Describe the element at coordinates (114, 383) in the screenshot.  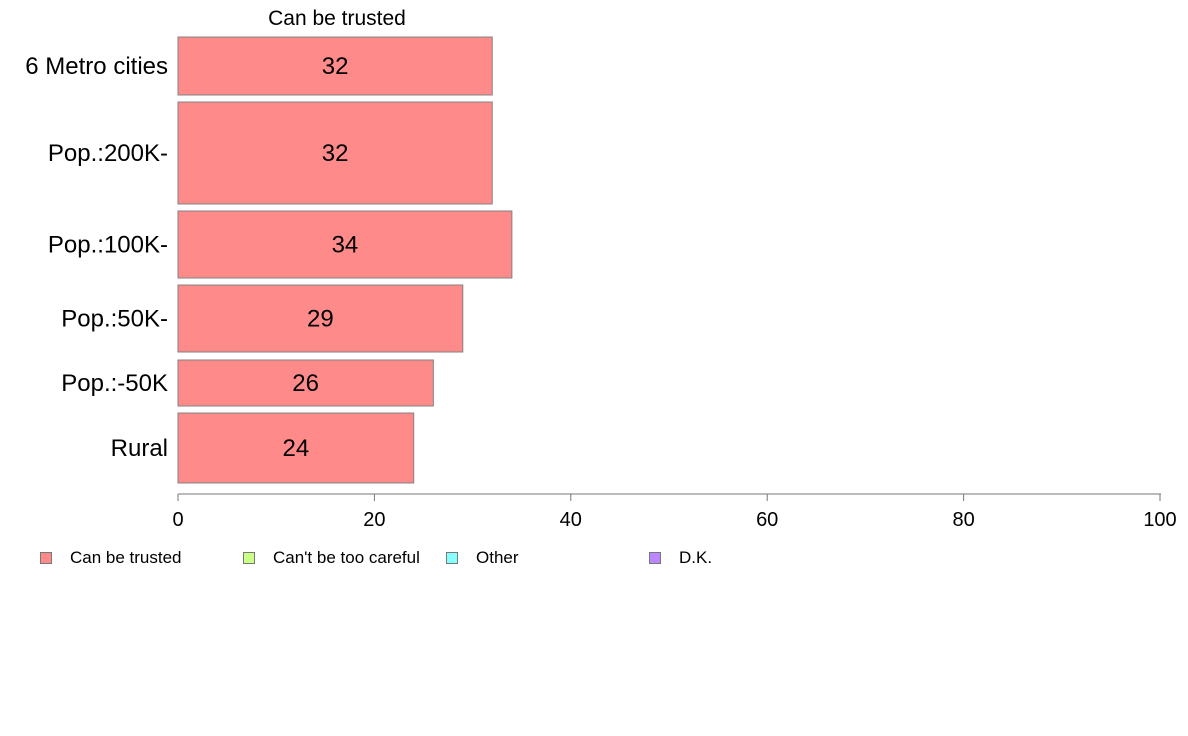
I see `category-label: Pop.:-50K` at that location.